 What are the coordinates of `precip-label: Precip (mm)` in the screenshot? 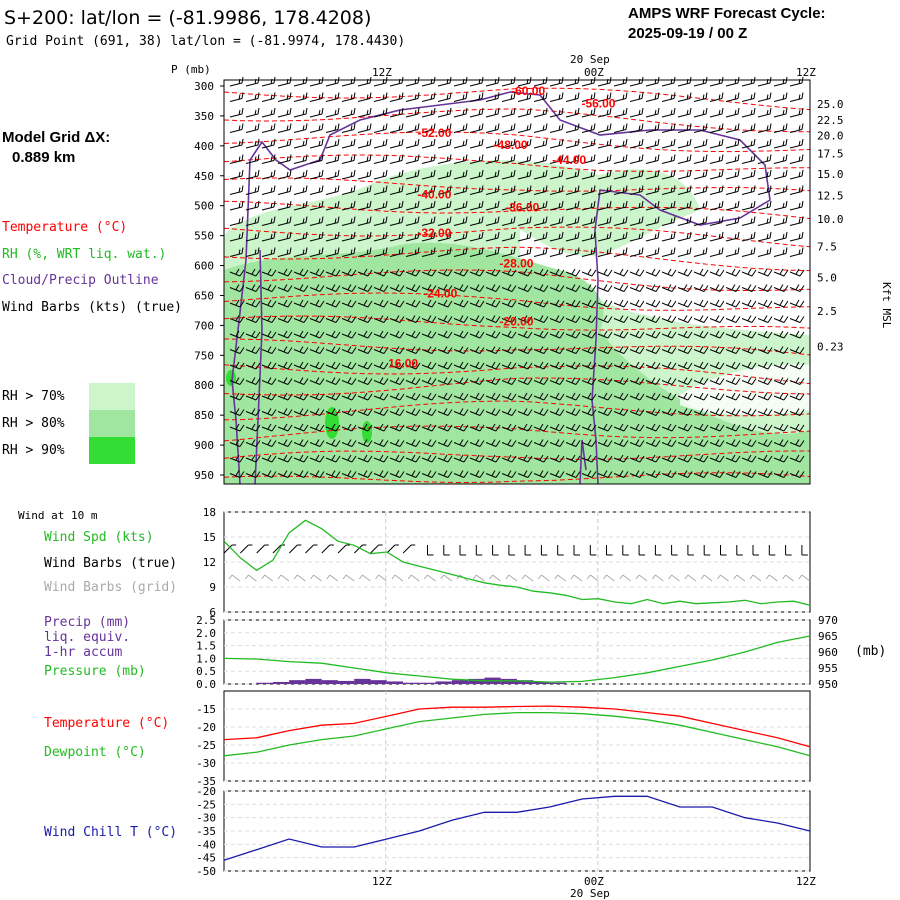 It's located at (87, 622).